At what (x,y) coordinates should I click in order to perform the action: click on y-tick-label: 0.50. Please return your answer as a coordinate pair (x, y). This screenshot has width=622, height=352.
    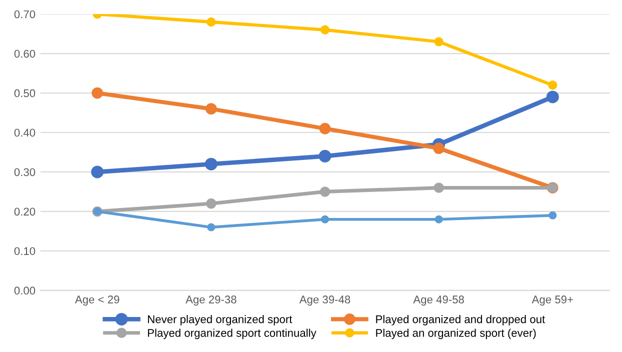
    Looking at the image, I should click on (25, 93).